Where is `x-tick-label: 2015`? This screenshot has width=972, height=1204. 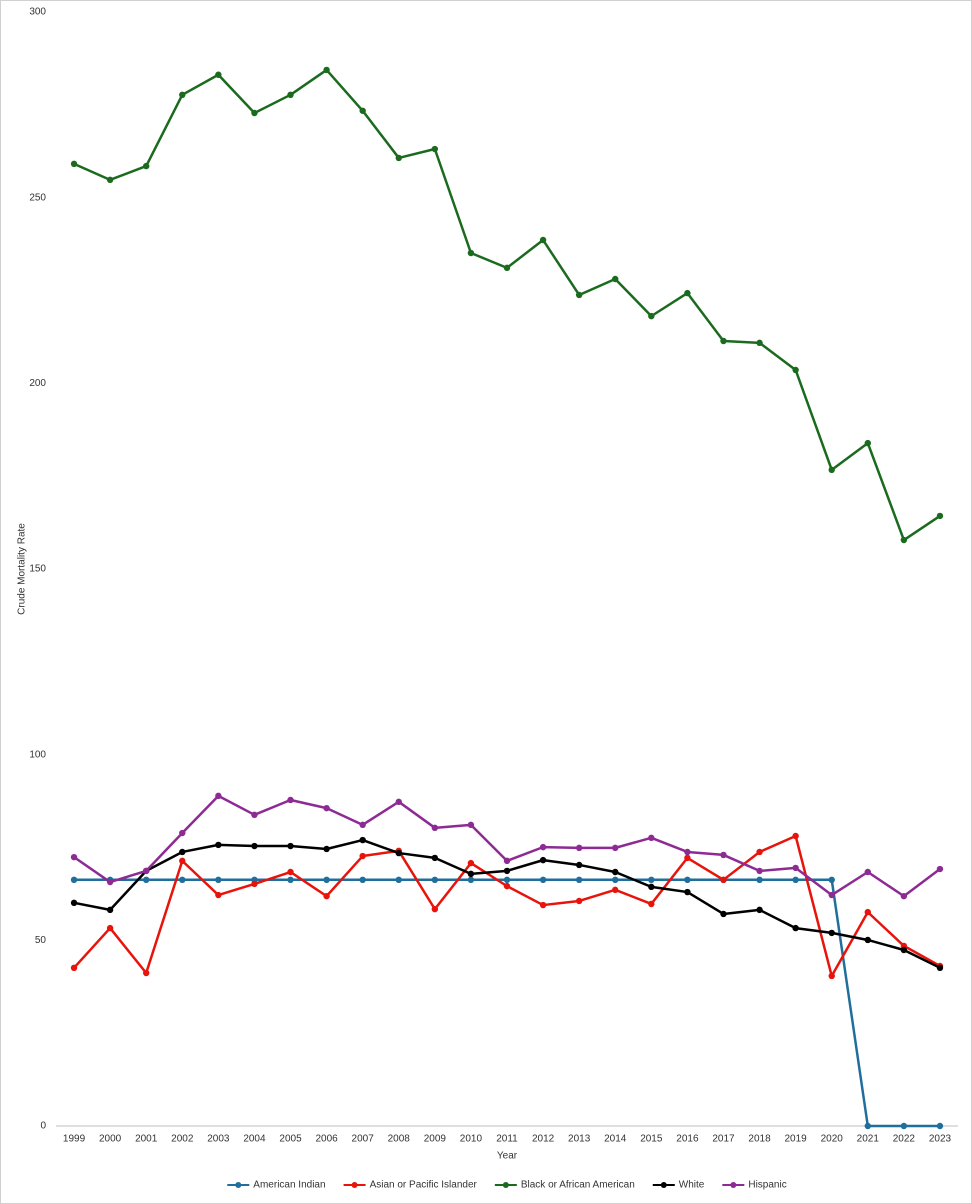
x-tick-label: 2015 is located at coordinates (651, 1139).